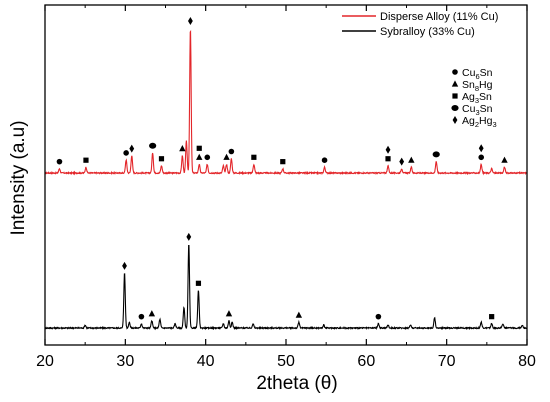 Image resolution: width=550 pixels, height=402 pixels. What do you see at coordinates (455, 72) in the screenshot?
I see `phase-legend-circle-icon` at bounding box center [455, 72].